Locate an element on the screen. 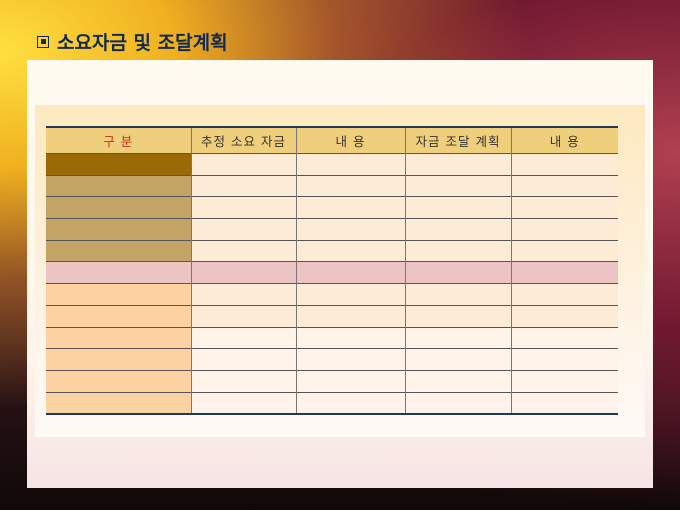  header-funding-plan: 자금 조달 계획 is located at coordinates (457, 140).